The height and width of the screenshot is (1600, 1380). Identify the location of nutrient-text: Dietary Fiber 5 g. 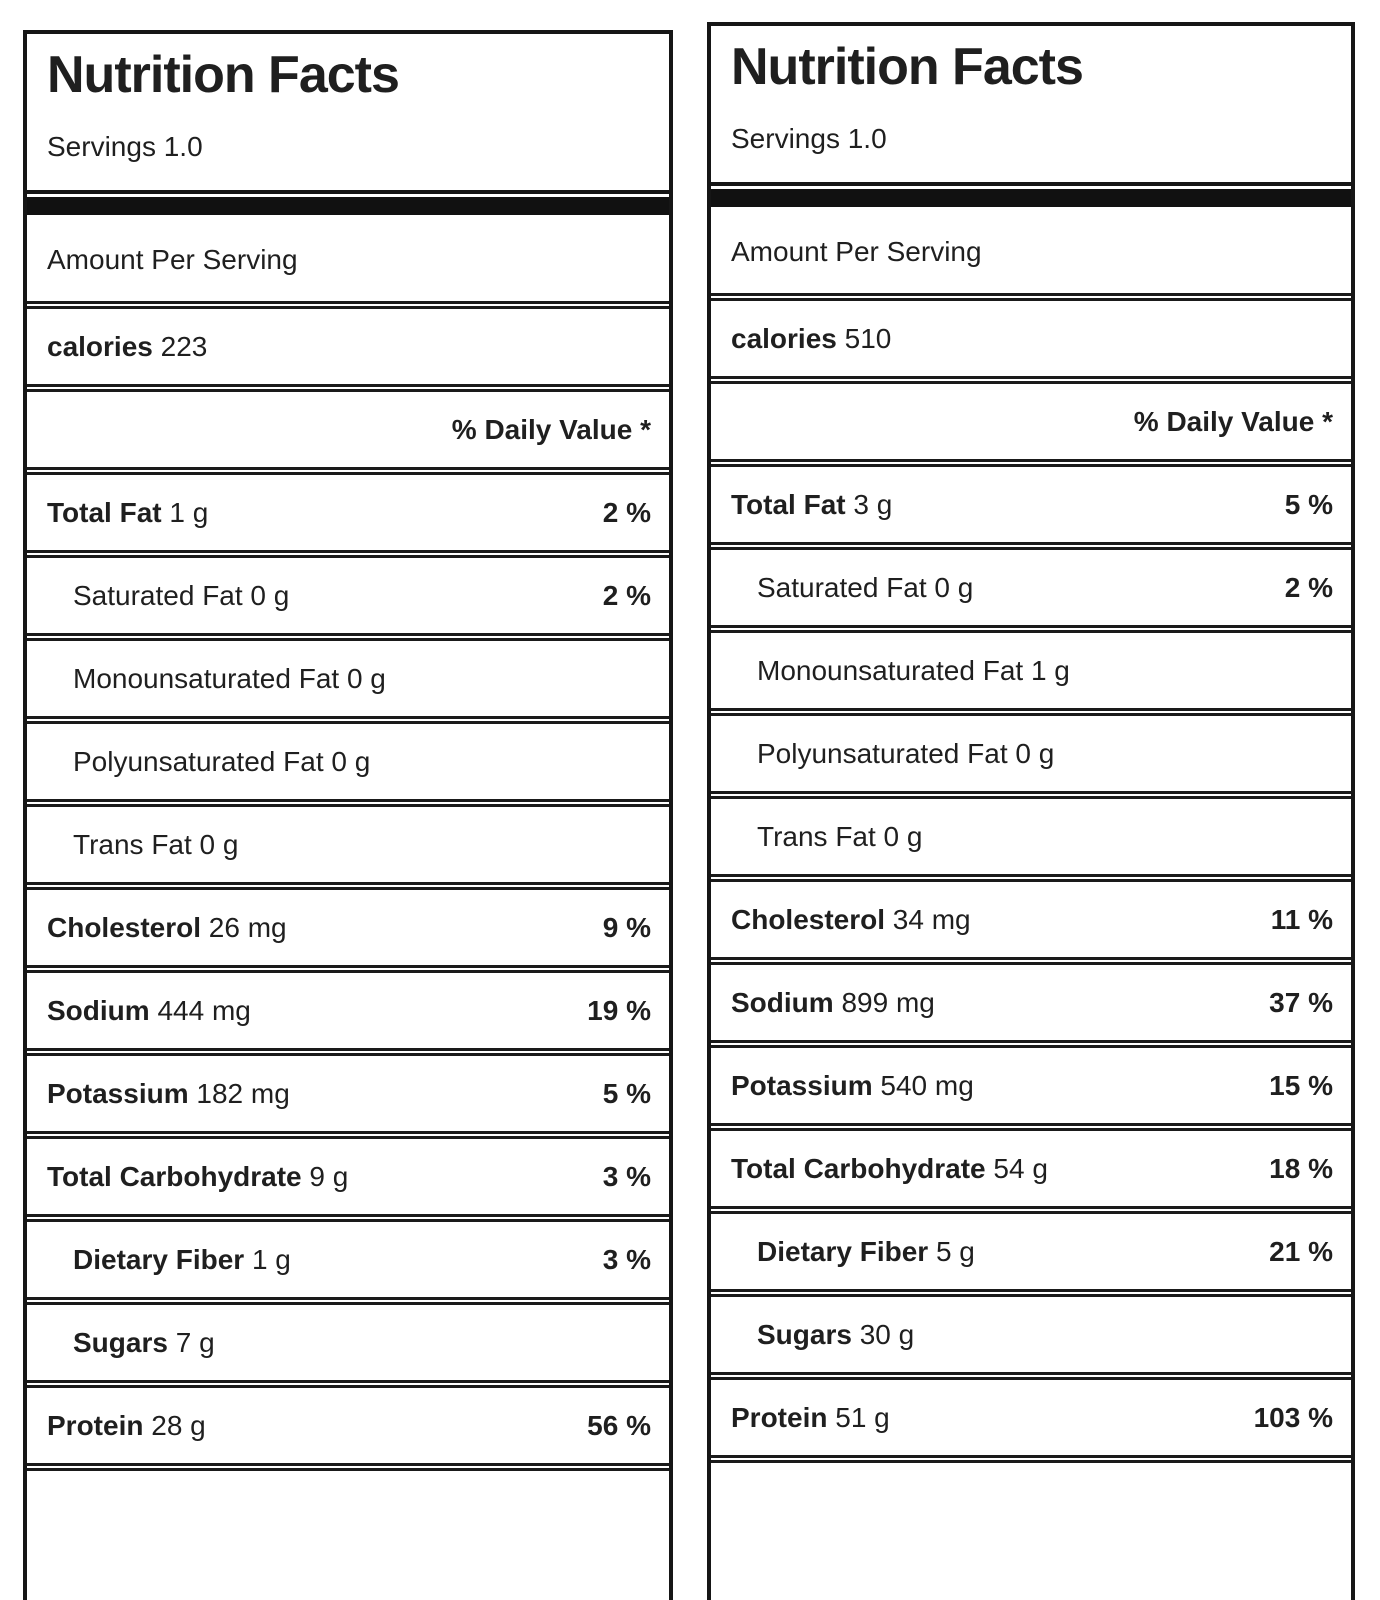
(866, 1252).